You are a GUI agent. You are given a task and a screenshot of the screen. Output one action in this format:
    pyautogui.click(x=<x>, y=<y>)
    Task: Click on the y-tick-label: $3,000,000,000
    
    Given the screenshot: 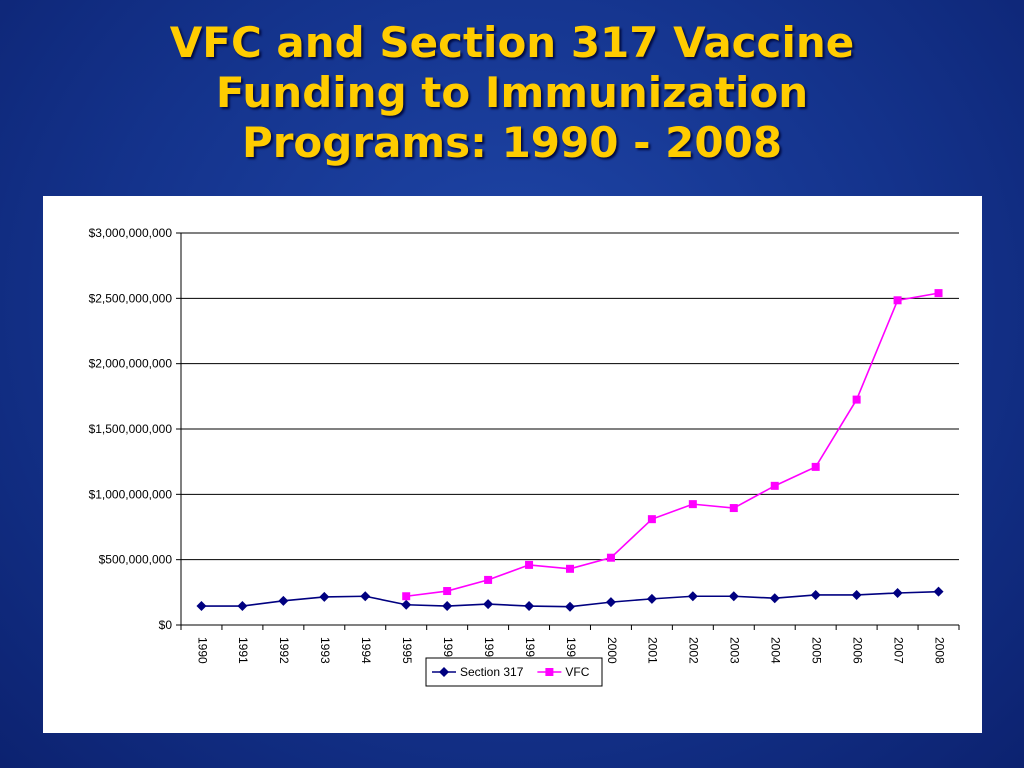 What is the action you would take?
    pyautogui.click(x=131, y=233)
    